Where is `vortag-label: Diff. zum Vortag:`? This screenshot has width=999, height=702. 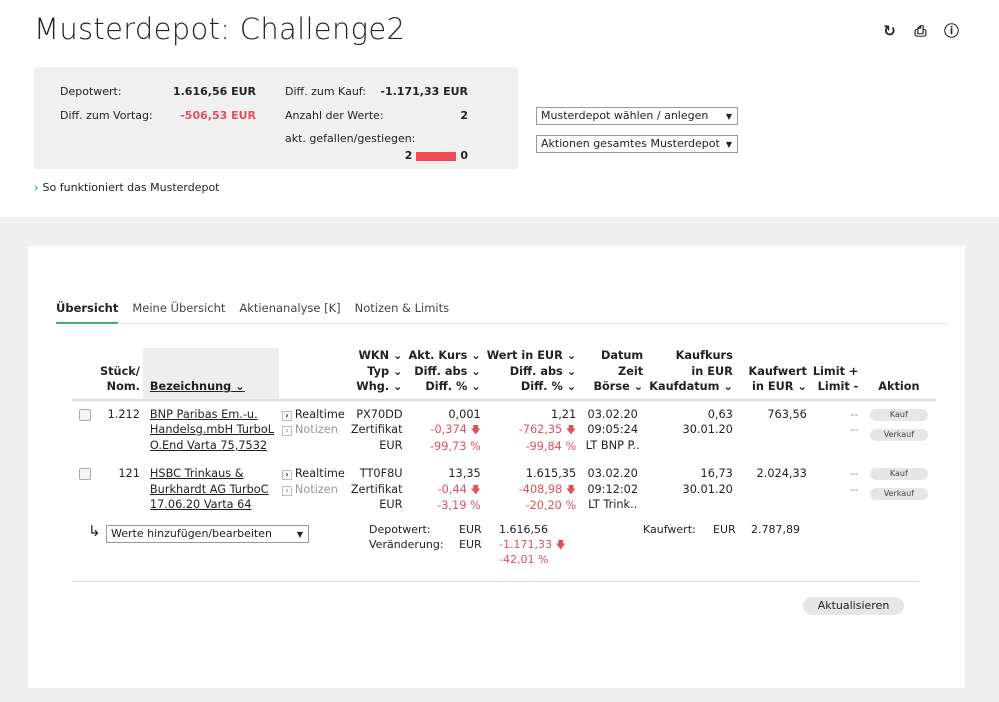
vortag-label: Diff. zum Vortag: is located at coordinates (106, 115).